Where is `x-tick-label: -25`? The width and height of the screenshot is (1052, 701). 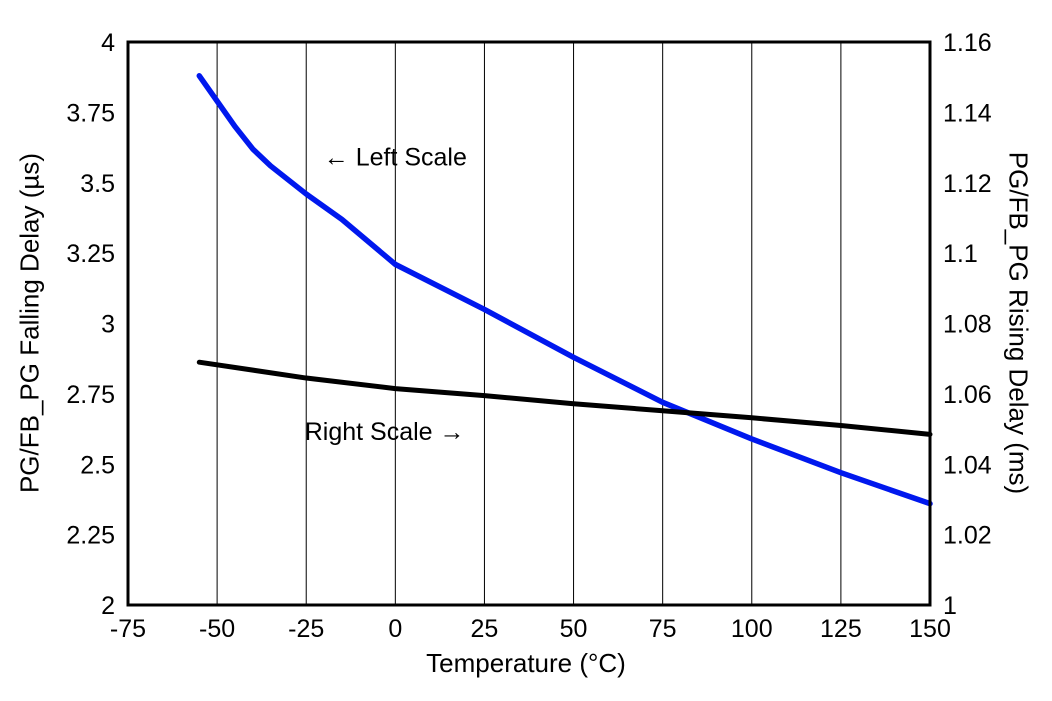 x-tick-label: -25 is located at coordinates (306, 629).